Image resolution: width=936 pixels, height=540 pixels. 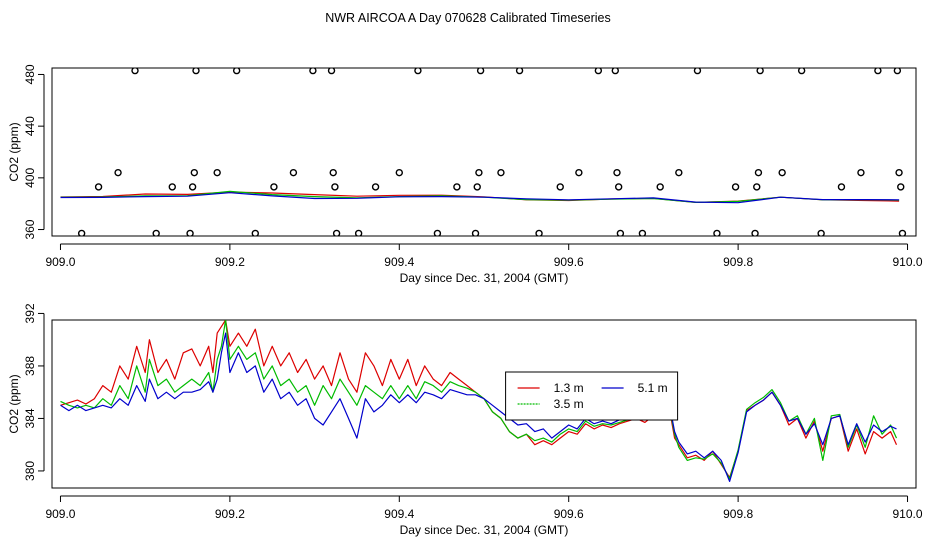 What do you see at coordinates (569, 262) in the screenshot?
I see `top-x-tick-label: 909.6` at bounding box center [569, 262].